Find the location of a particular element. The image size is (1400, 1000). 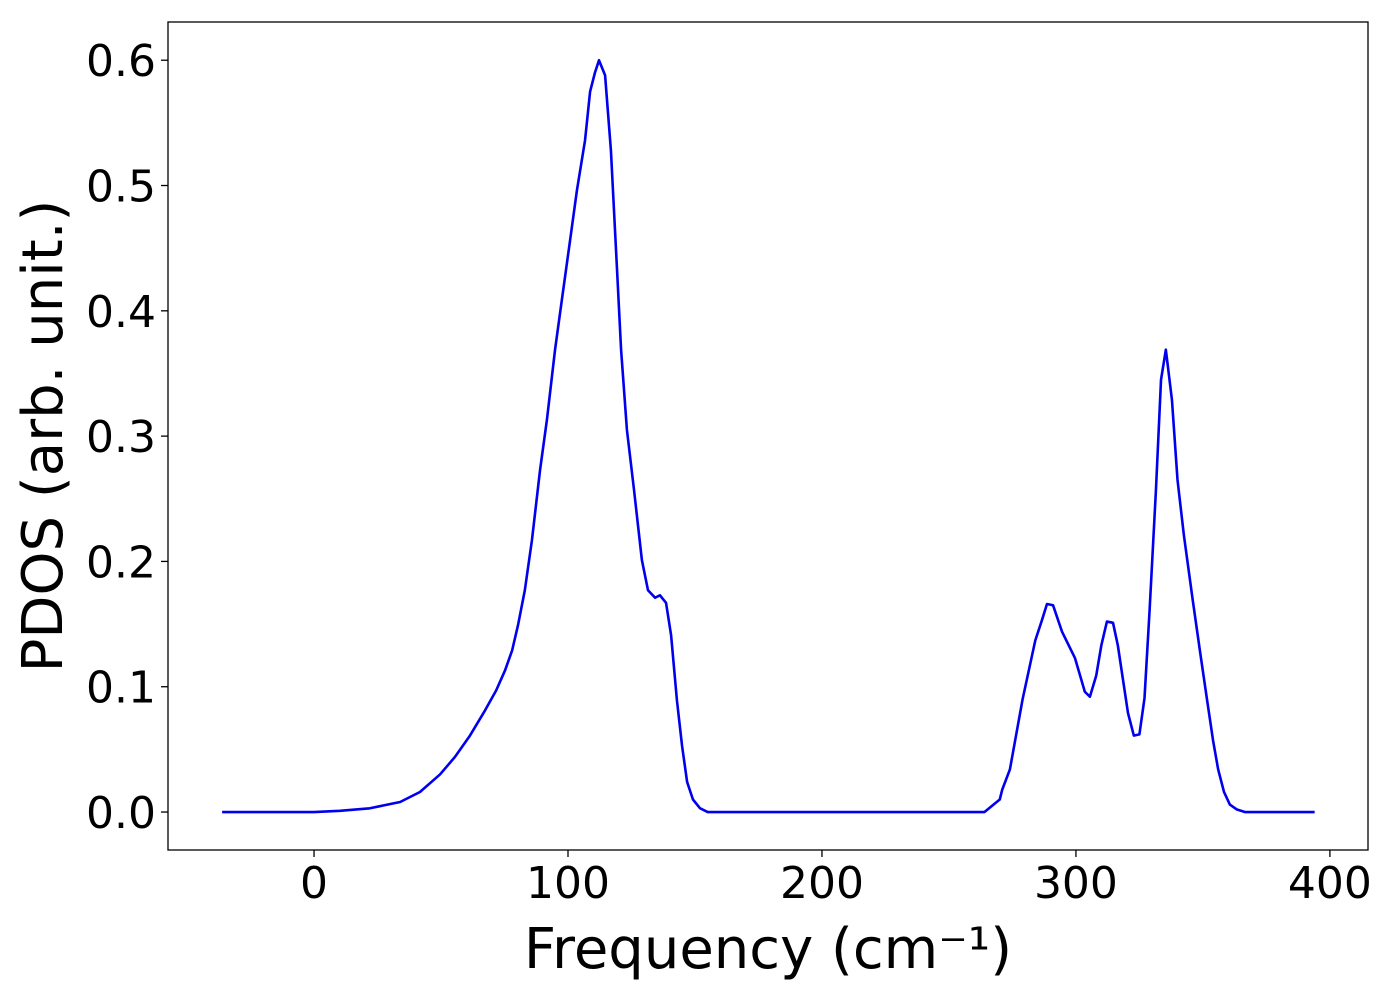

y-axis-label: PDOS (arb. unit.) is located at coordinates (43, 436).